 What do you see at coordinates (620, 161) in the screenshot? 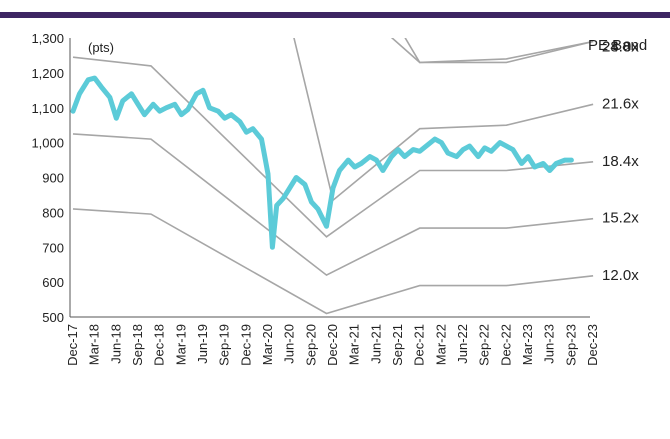
I see `pe-band-label: 18.4x` at bounding box center [620, 161].